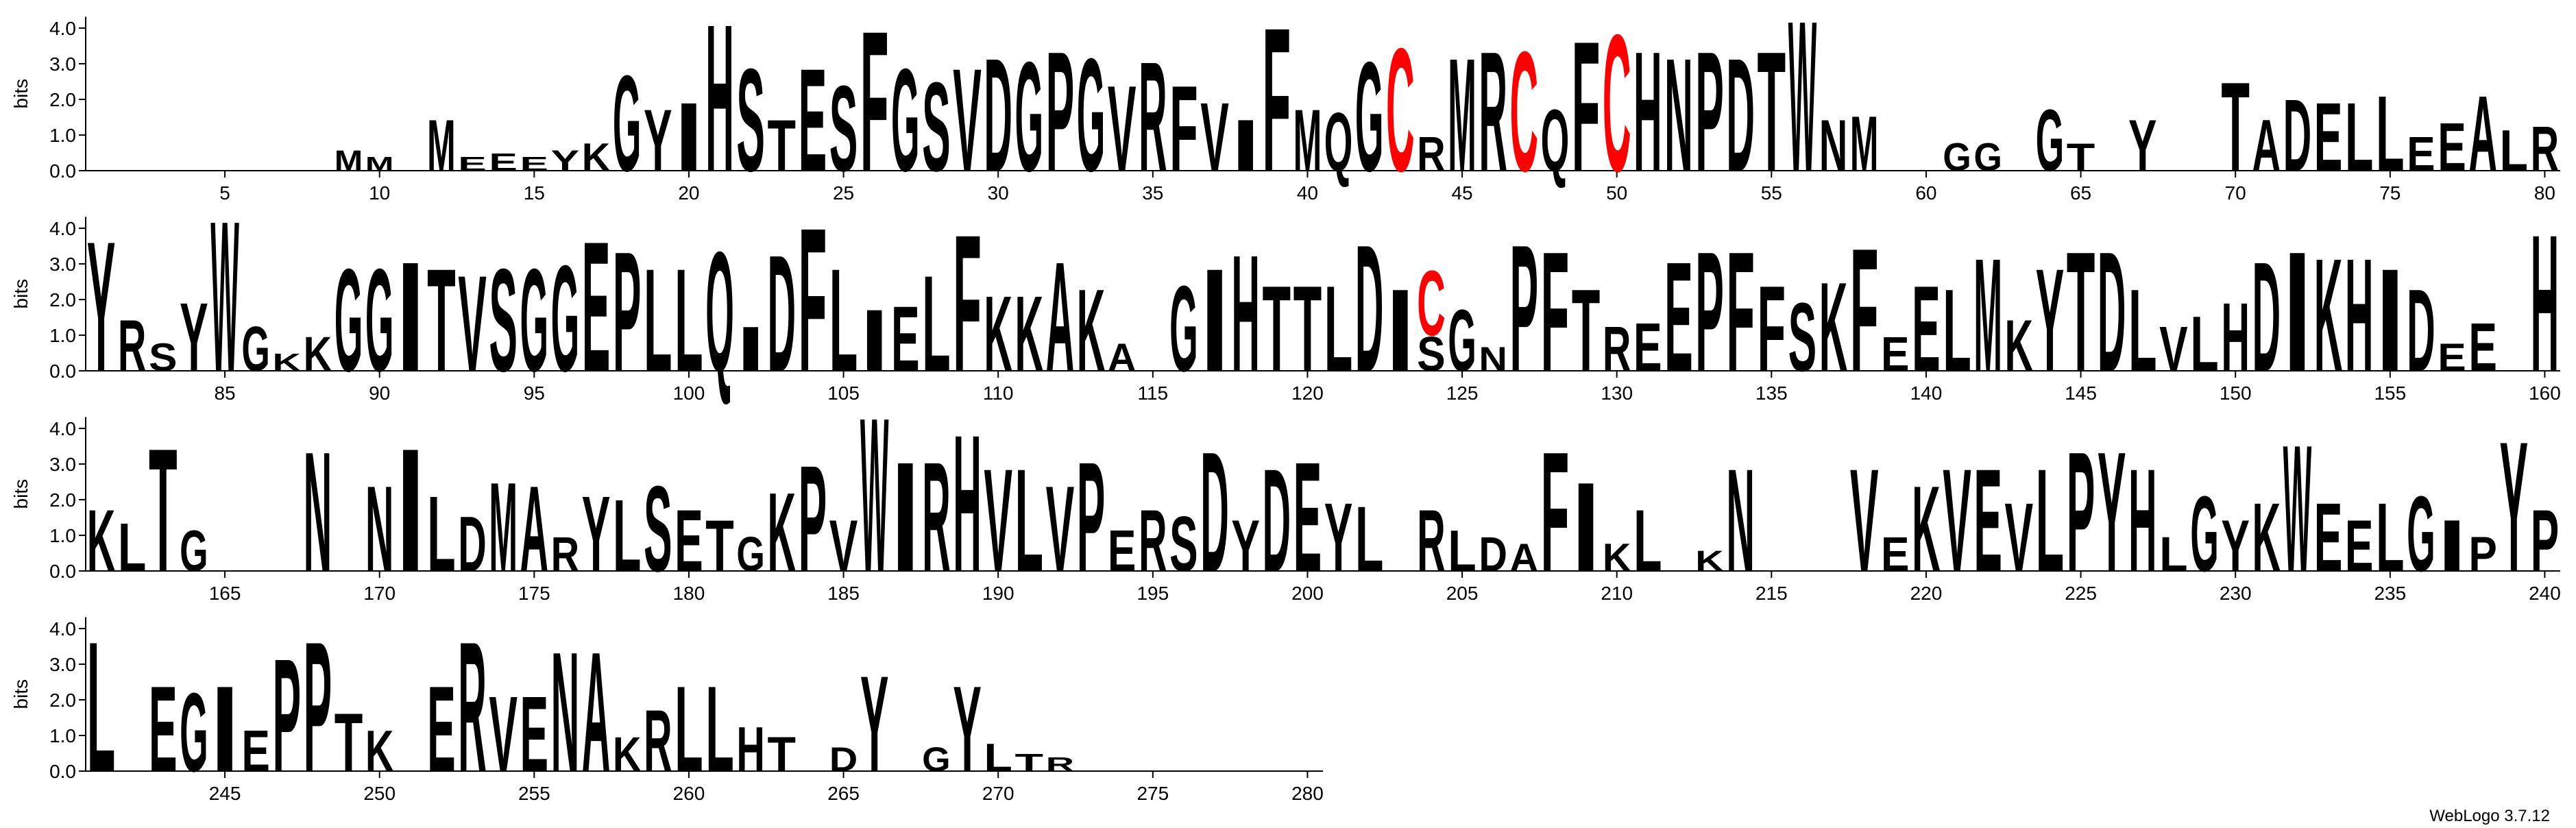 This screenshot has height=828, width=2576. I want to click on x-tick-label: 60, so click(1925, 193).